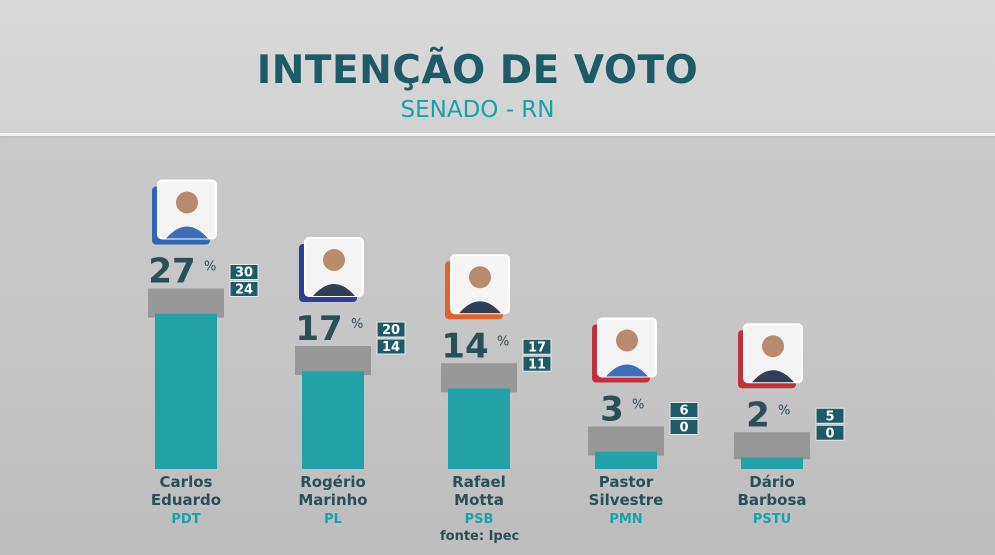 This screenshot has height=555, width=995. I want to click on bar-rafael, so click(479, 428).